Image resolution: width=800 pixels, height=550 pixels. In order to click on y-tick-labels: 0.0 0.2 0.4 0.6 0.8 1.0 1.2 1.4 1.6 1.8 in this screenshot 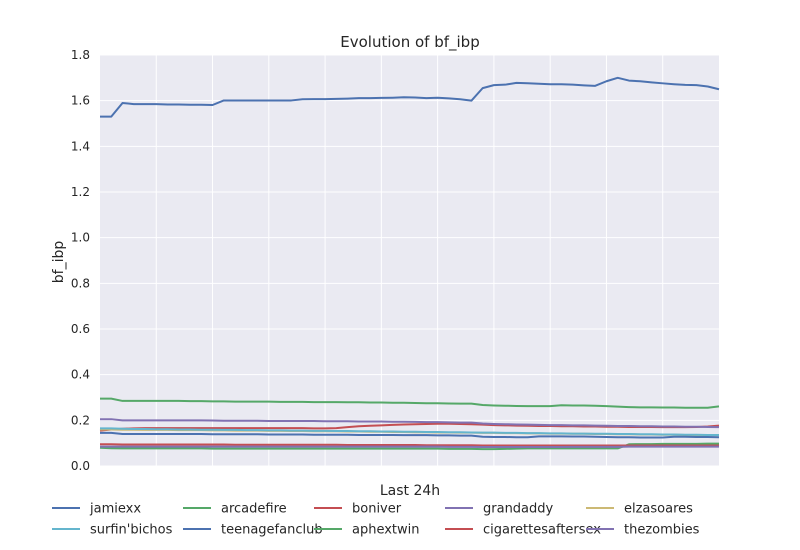, I will do `click(80, 260)`.